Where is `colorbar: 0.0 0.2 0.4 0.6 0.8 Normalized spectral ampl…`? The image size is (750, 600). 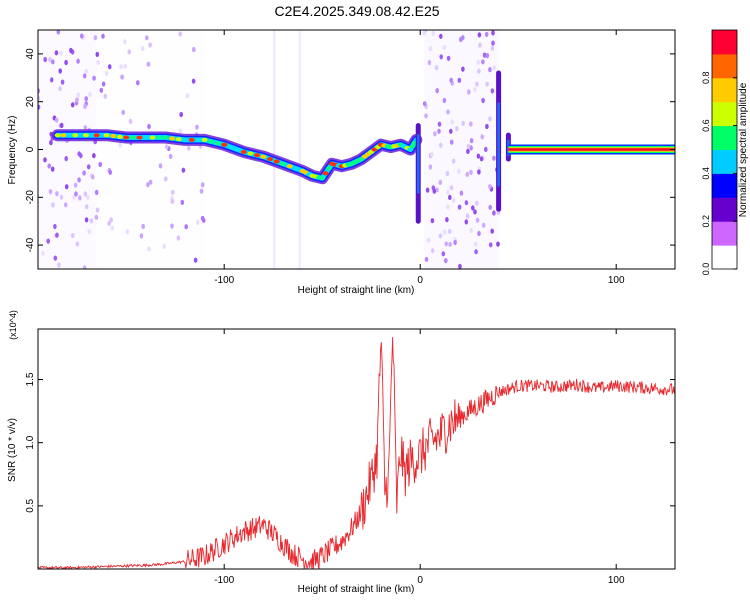
colorbar: 0.0 0.2 0.4 0.6 0.8 Normalized spectral ampl… is located at coordinates (725, 152).